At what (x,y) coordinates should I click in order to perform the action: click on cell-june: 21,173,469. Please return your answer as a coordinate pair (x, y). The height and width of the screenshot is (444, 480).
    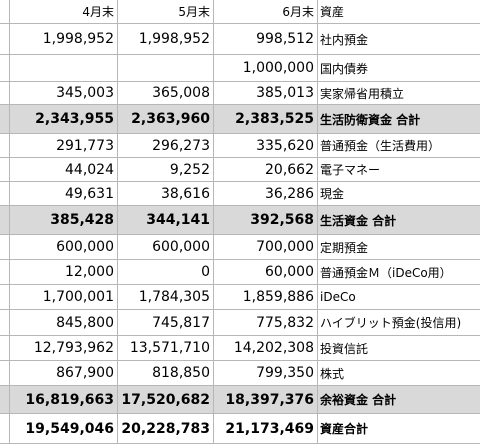
    Looking at the image, I should click on (266, 429).